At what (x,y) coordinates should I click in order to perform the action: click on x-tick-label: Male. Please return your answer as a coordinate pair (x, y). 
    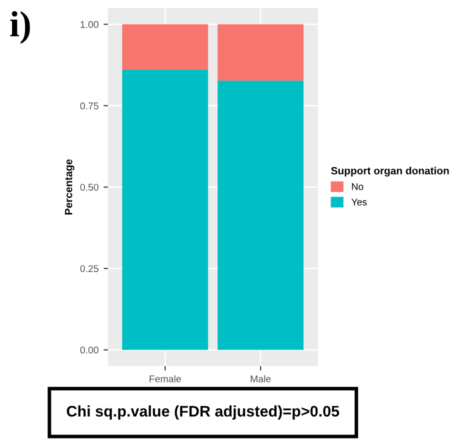
    Looking at the image, I should click on (260, 378).